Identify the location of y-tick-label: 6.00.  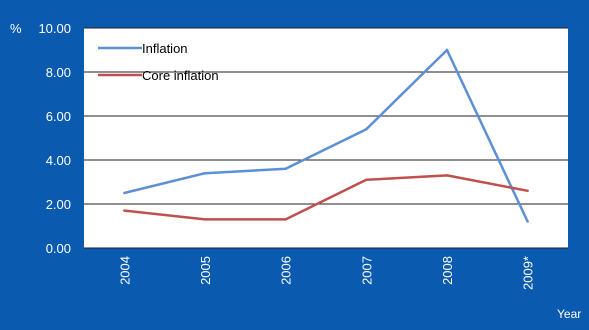
(58, 116).